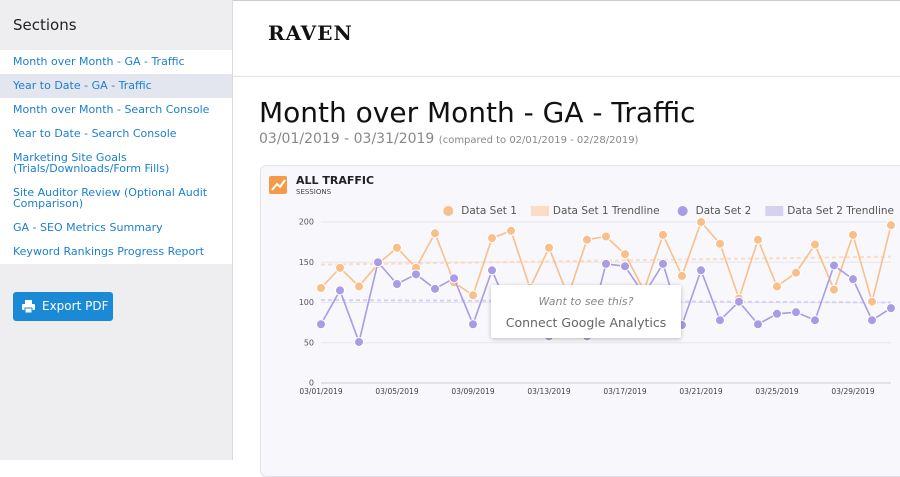 This screenshot has width=900, height=477. I want to click on export-button: Export PDF, so click(63, 306).